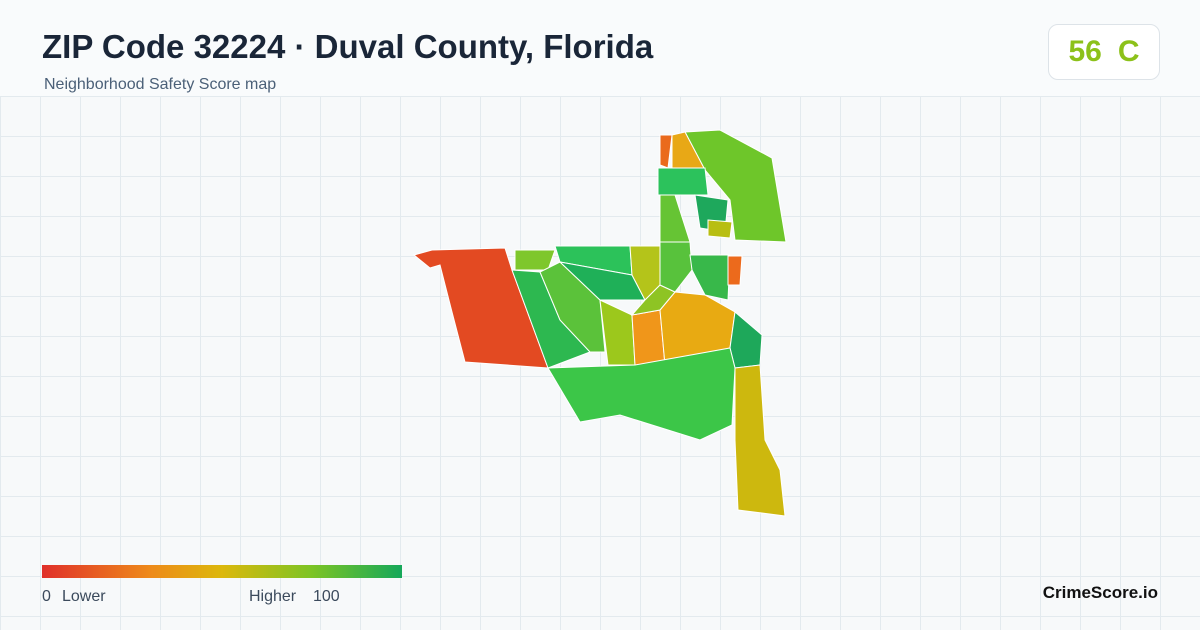 The width and height of the screenshot is (1200, 630). Describe the element at coordinates (1085, 51) in the screenshot. I see `score: 56` at that location.